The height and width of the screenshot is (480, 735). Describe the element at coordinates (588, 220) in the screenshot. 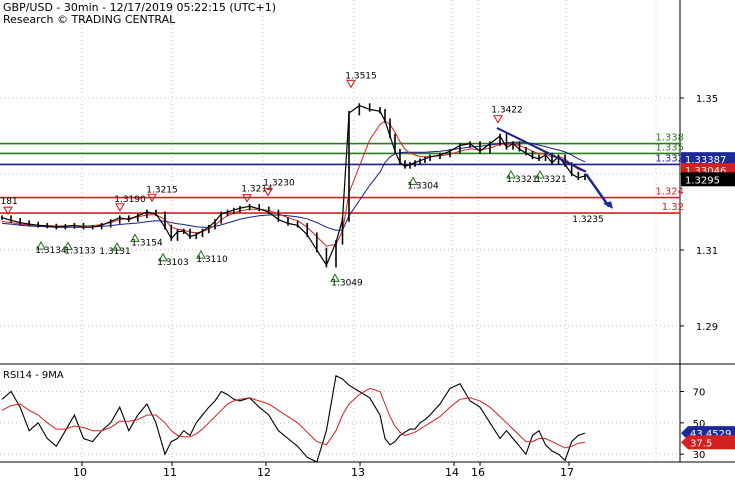

I see `price-annotation-label: 1.3235` at that location.